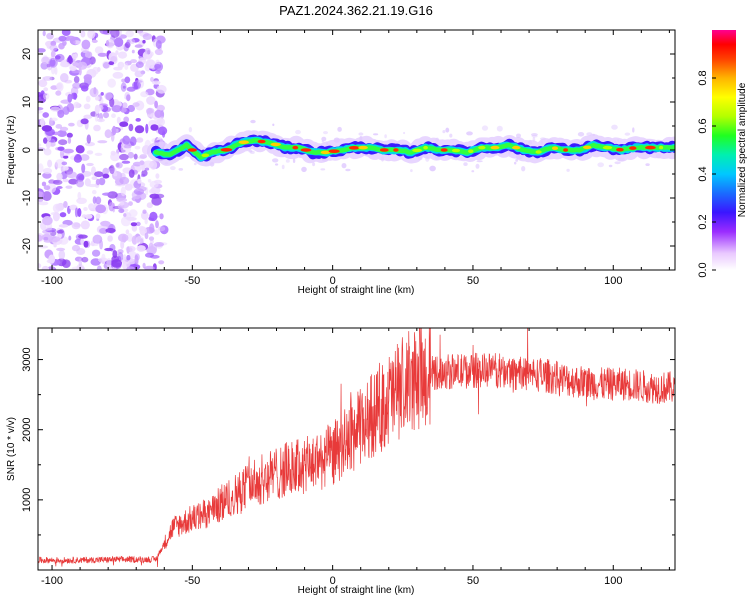 The height and width of the screenshot is (600, 750). I want to click on y-tick-label: 1000, so click(27, 500).